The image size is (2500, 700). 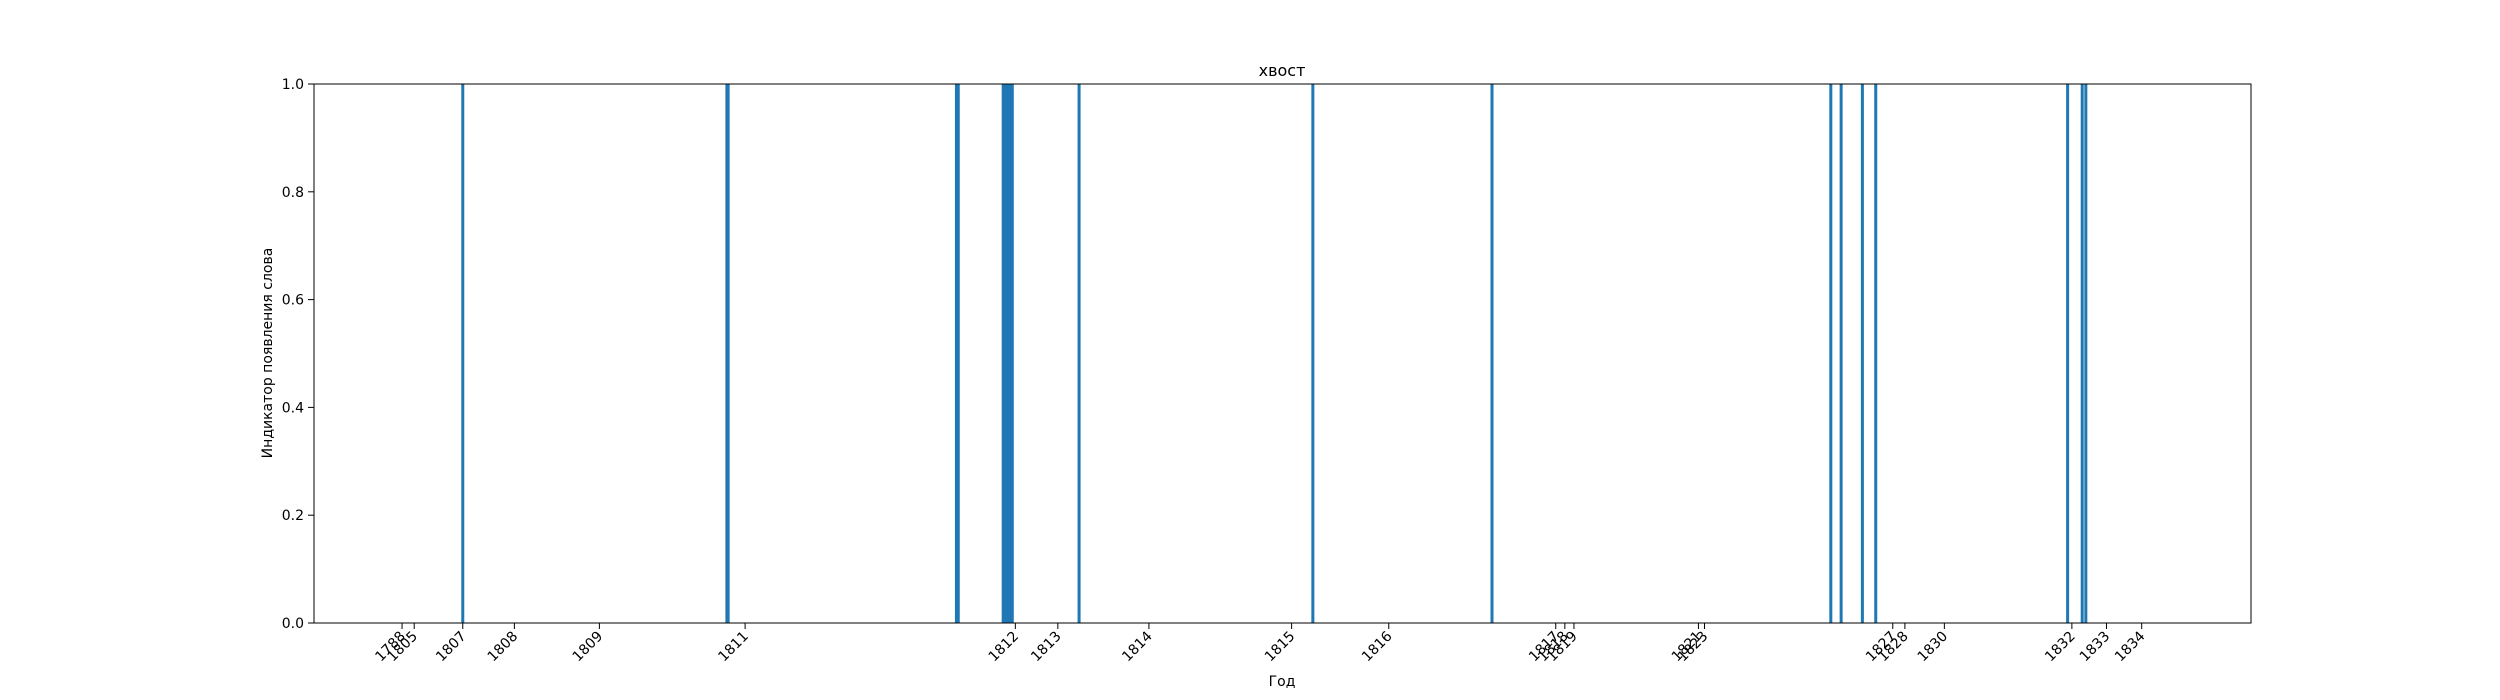 What do you see at coordinates (451, 647) in the screenshot?
I see `x-tick-label: 1807` at bounding box center [451, 647].